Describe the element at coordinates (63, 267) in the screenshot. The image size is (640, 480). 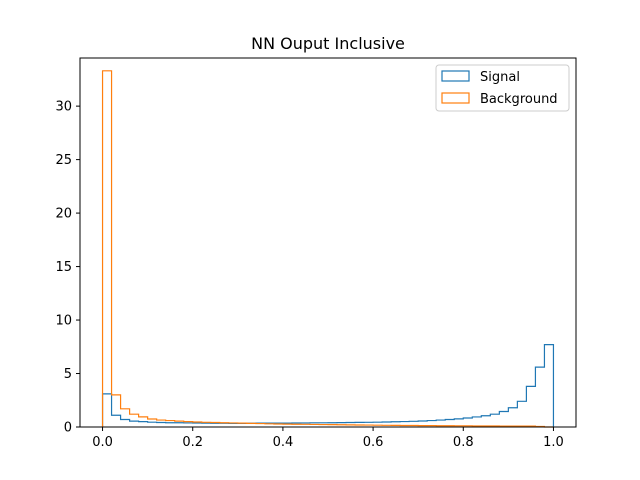
I see `y-tick-label: 15` at that location.